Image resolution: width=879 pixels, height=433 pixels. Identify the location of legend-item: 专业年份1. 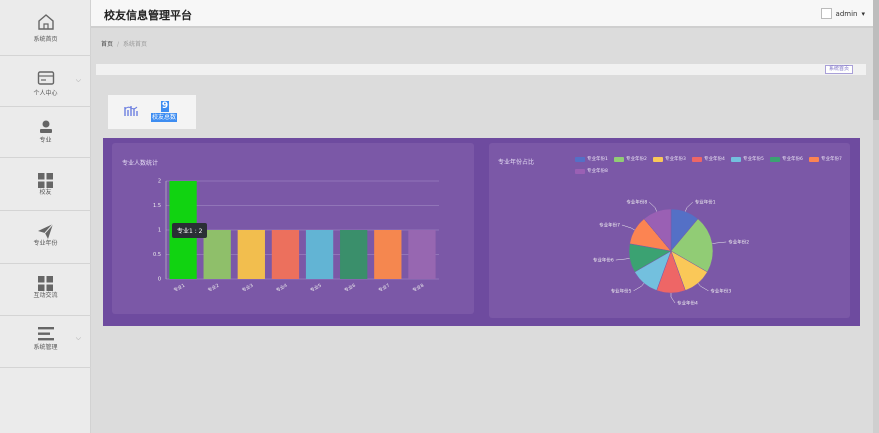
(591, 159).